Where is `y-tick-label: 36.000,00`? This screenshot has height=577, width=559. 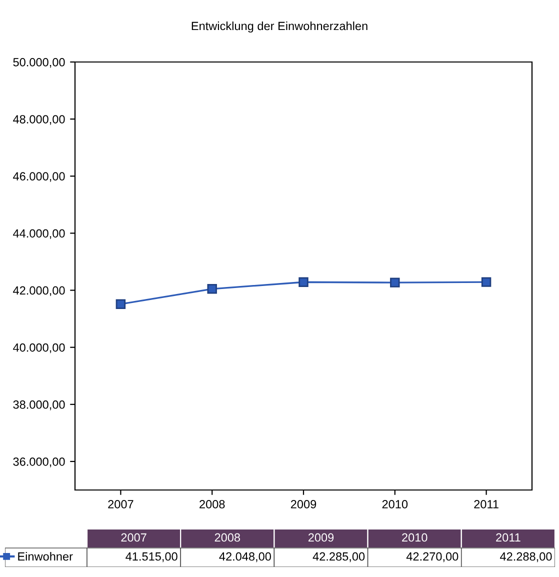
y-tick-label: 36.000,00 is located at coordinates (39, 463).